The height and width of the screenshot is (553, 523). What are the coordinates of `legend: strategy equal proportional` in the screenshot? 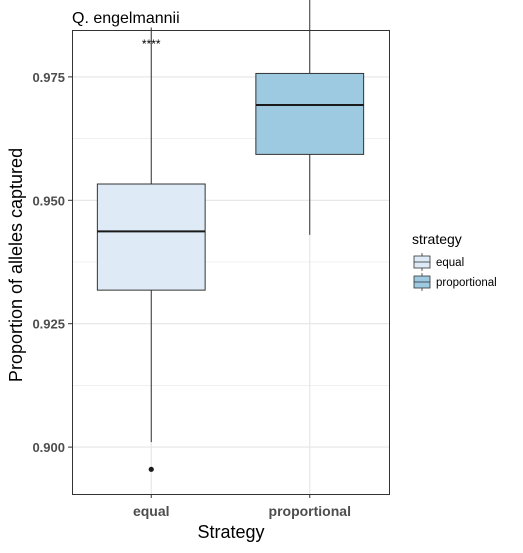 It's located at (454, 261).